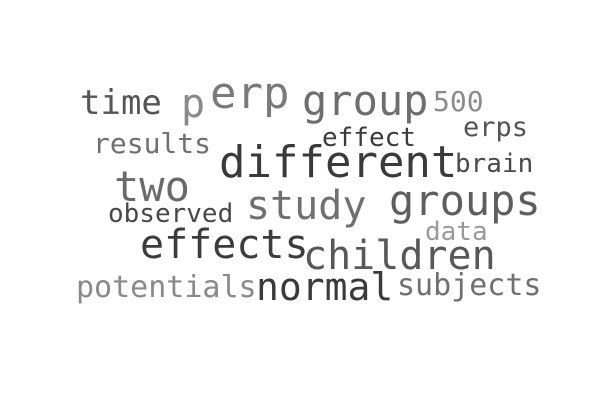 The height and width of the screenshot is (400, 600). I want to click on word-groups: groups, so click(465, 200).